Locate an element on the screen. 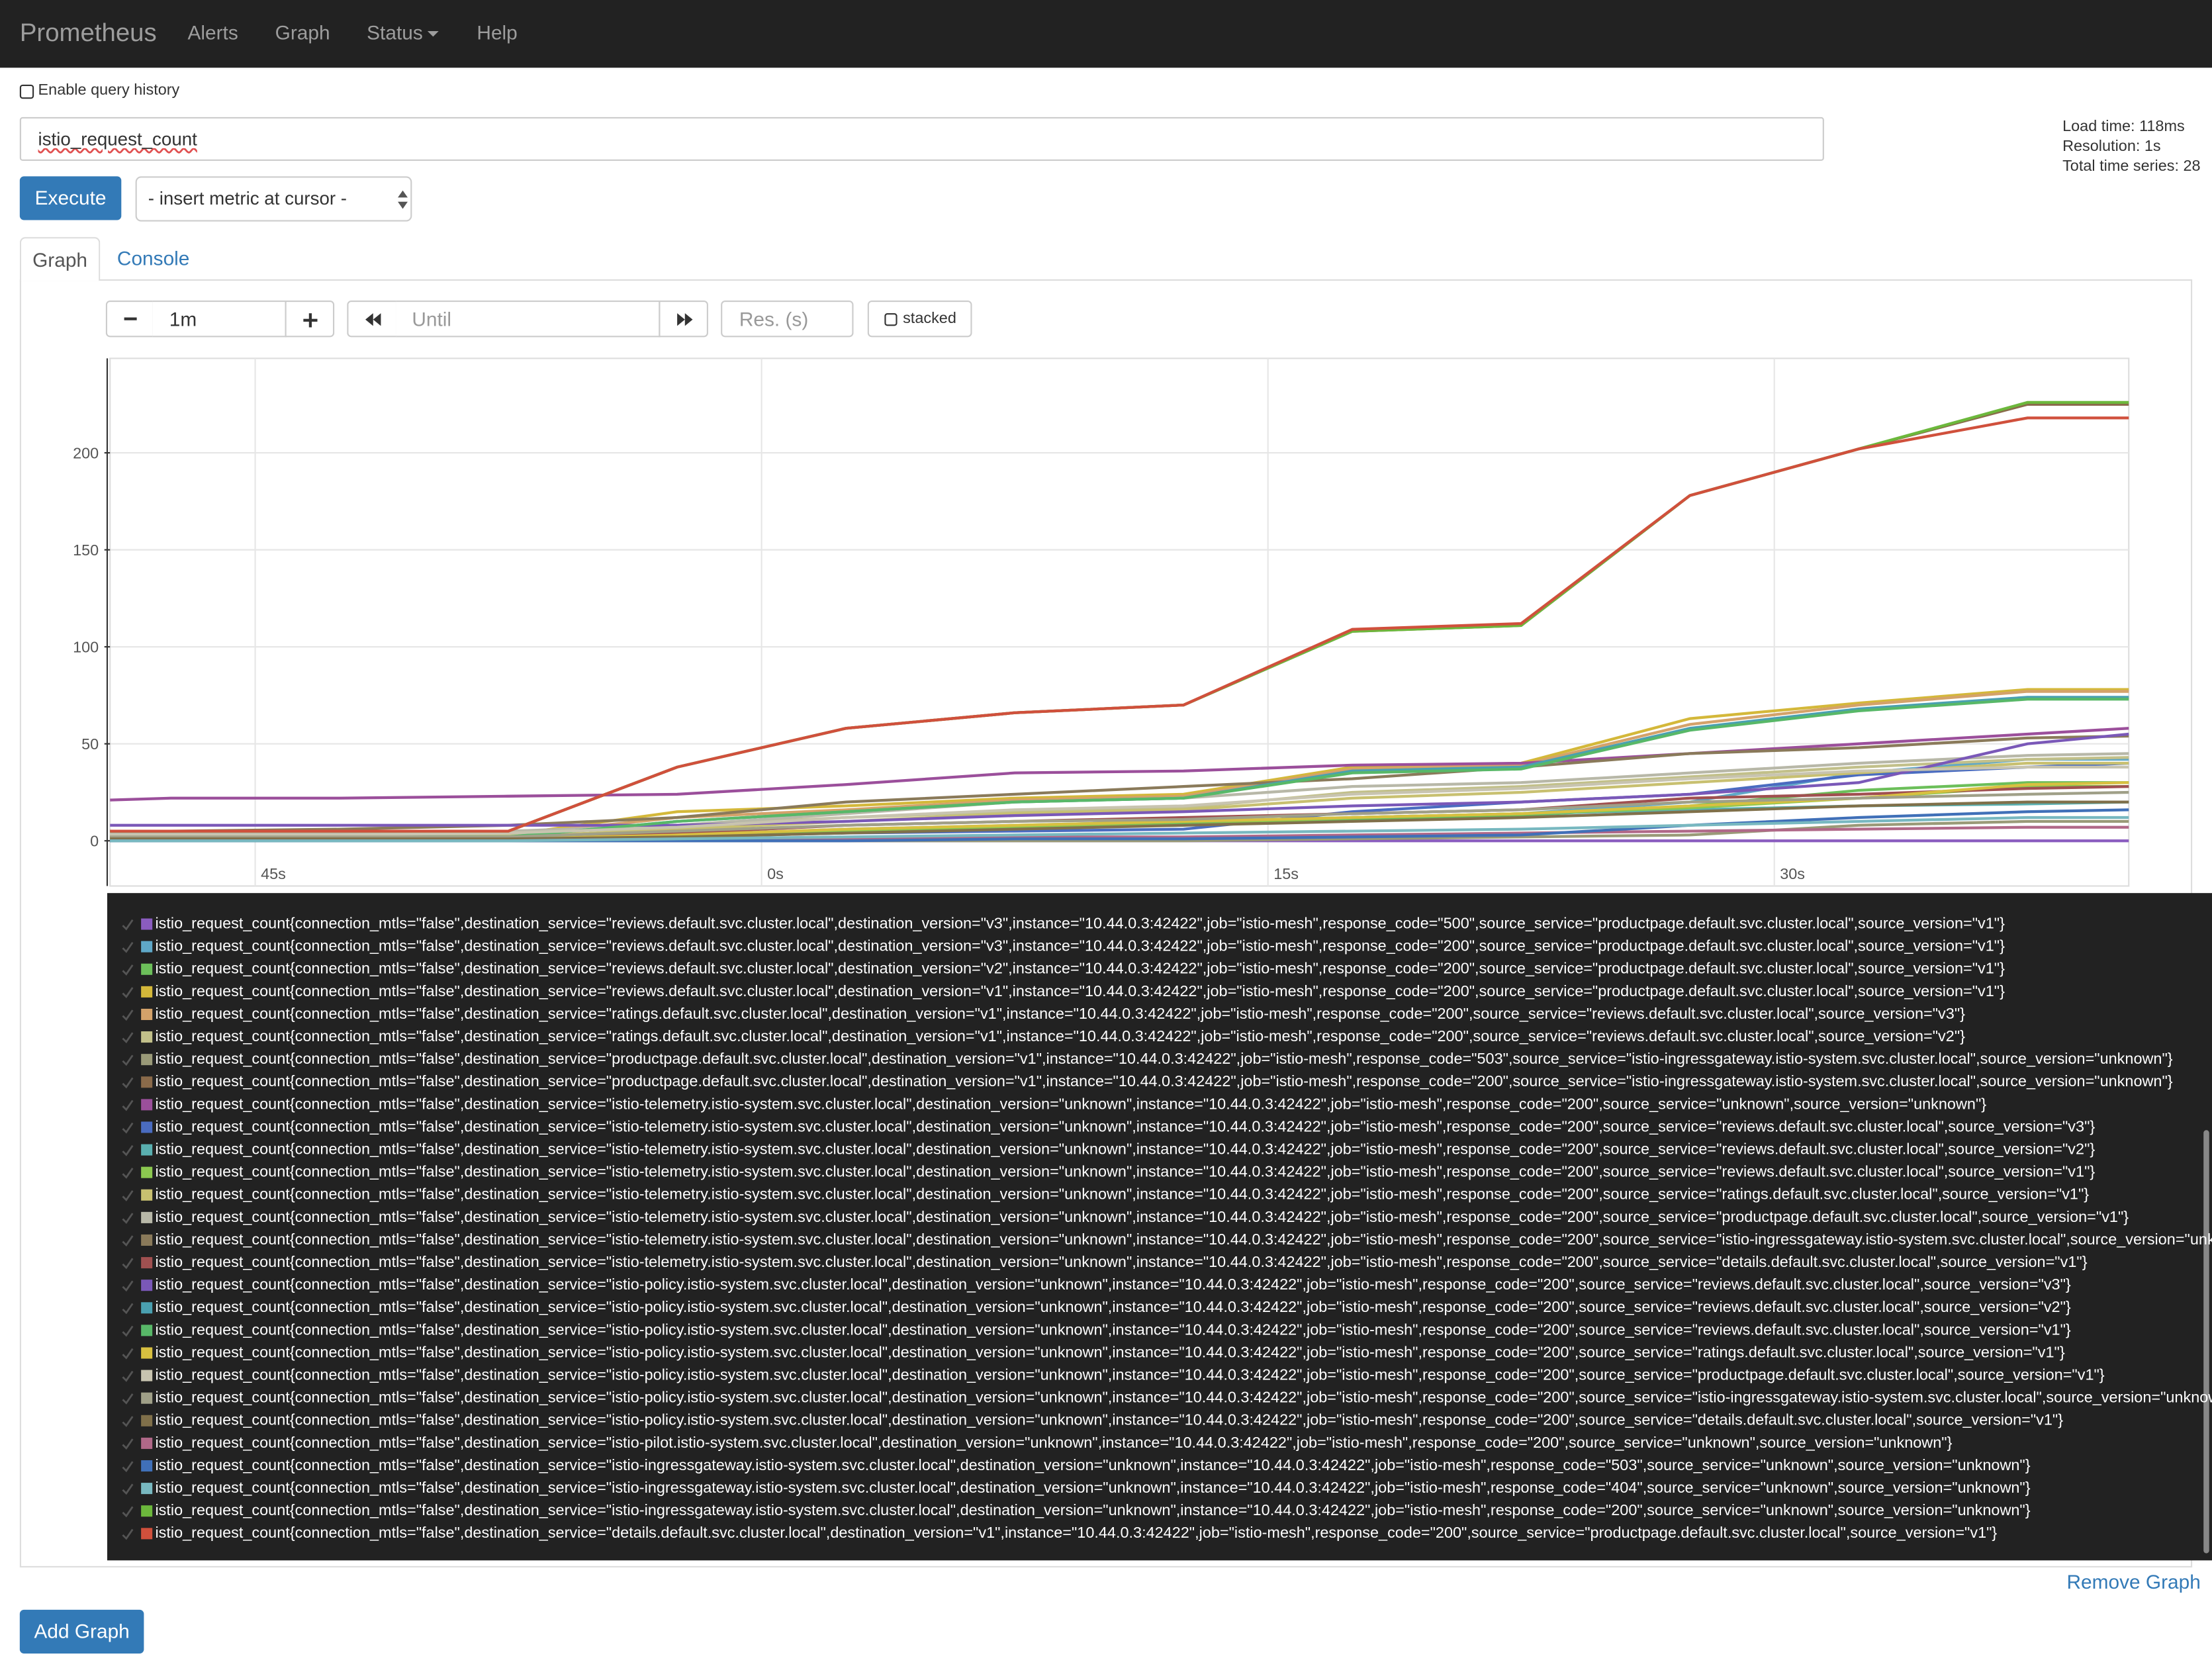 This screenshot has width=2212, height=1680. select-arrows is located at coordinates (403, 199).